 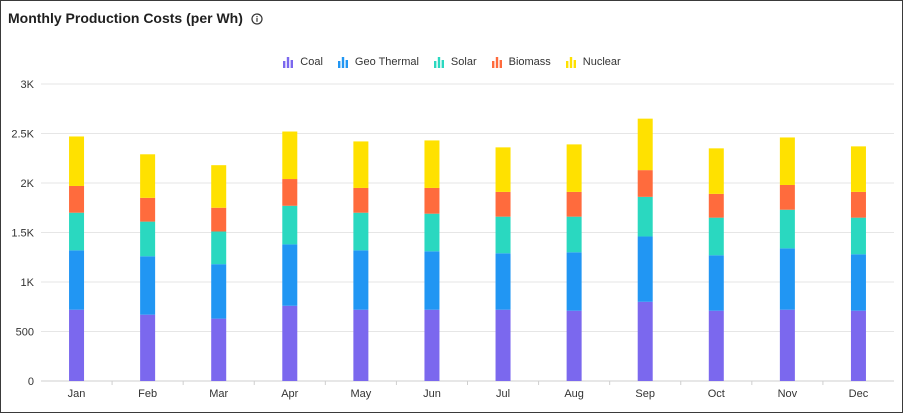 I want to click on bar-nuclear-dec, so click(x=858, y=169).